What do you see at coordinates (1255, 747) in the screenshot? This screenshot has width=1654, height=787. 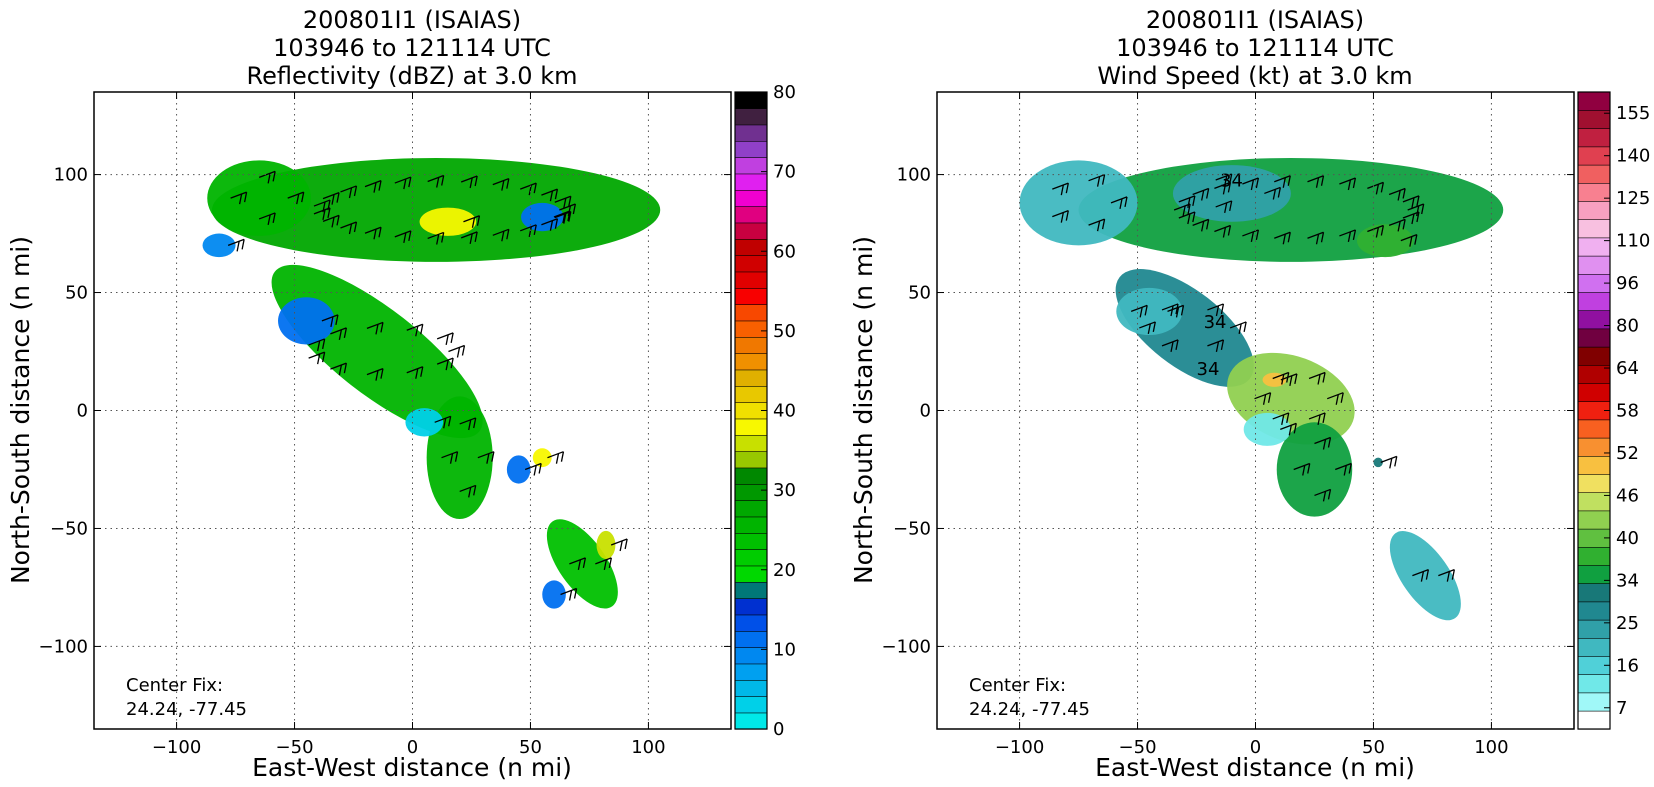 I see `x-tick-label: 0` at bounding box center [1255, 747].